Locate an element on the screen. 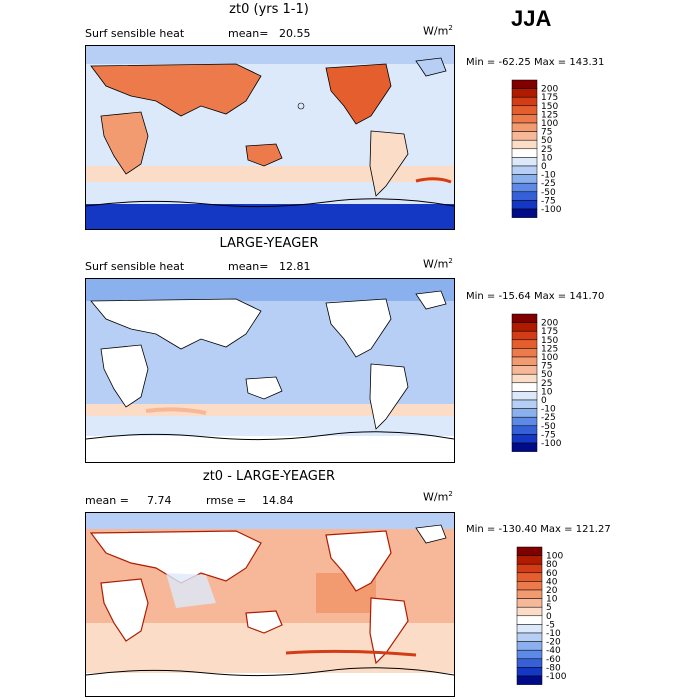 This screenshot has height=700, width=700. panel-2-map-svg is located at coordinates (270, 370).